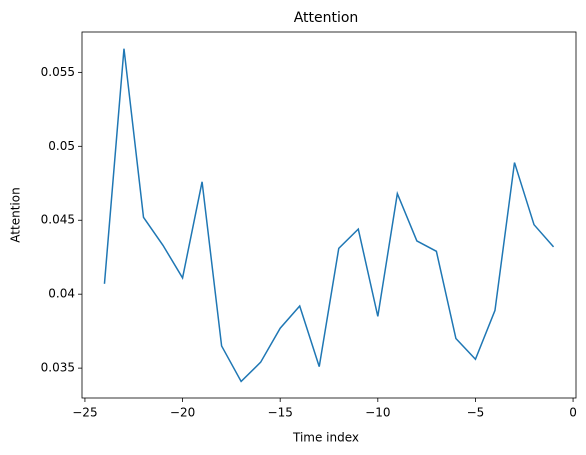  Describe the element at coordinates (16, 214) in the screenshot. I see `y-axis-label: Attention` at that location.